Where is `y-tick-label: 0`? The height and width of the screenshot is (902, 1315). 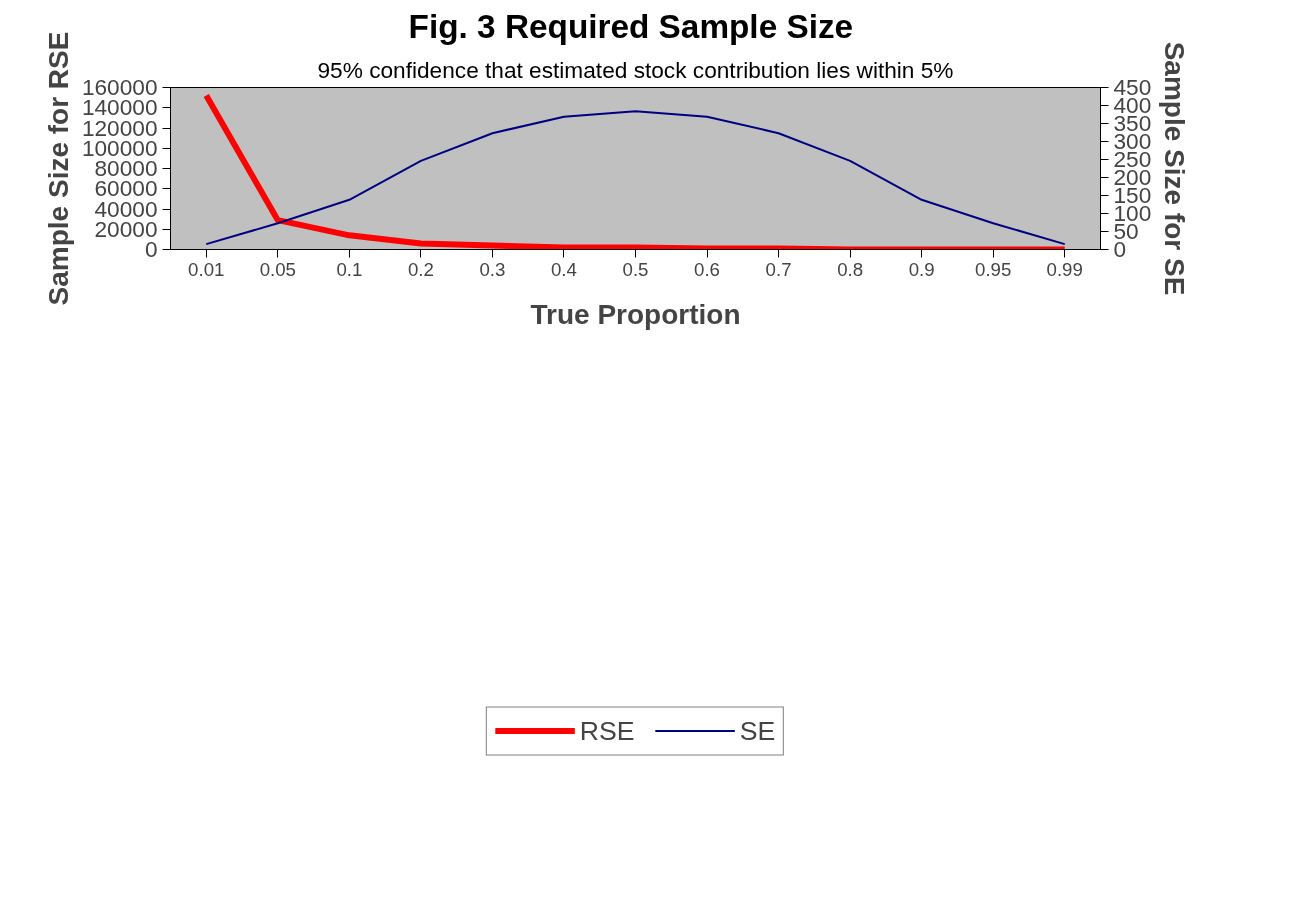 y-tick-label: 0 is located at coordinates (151, 249).